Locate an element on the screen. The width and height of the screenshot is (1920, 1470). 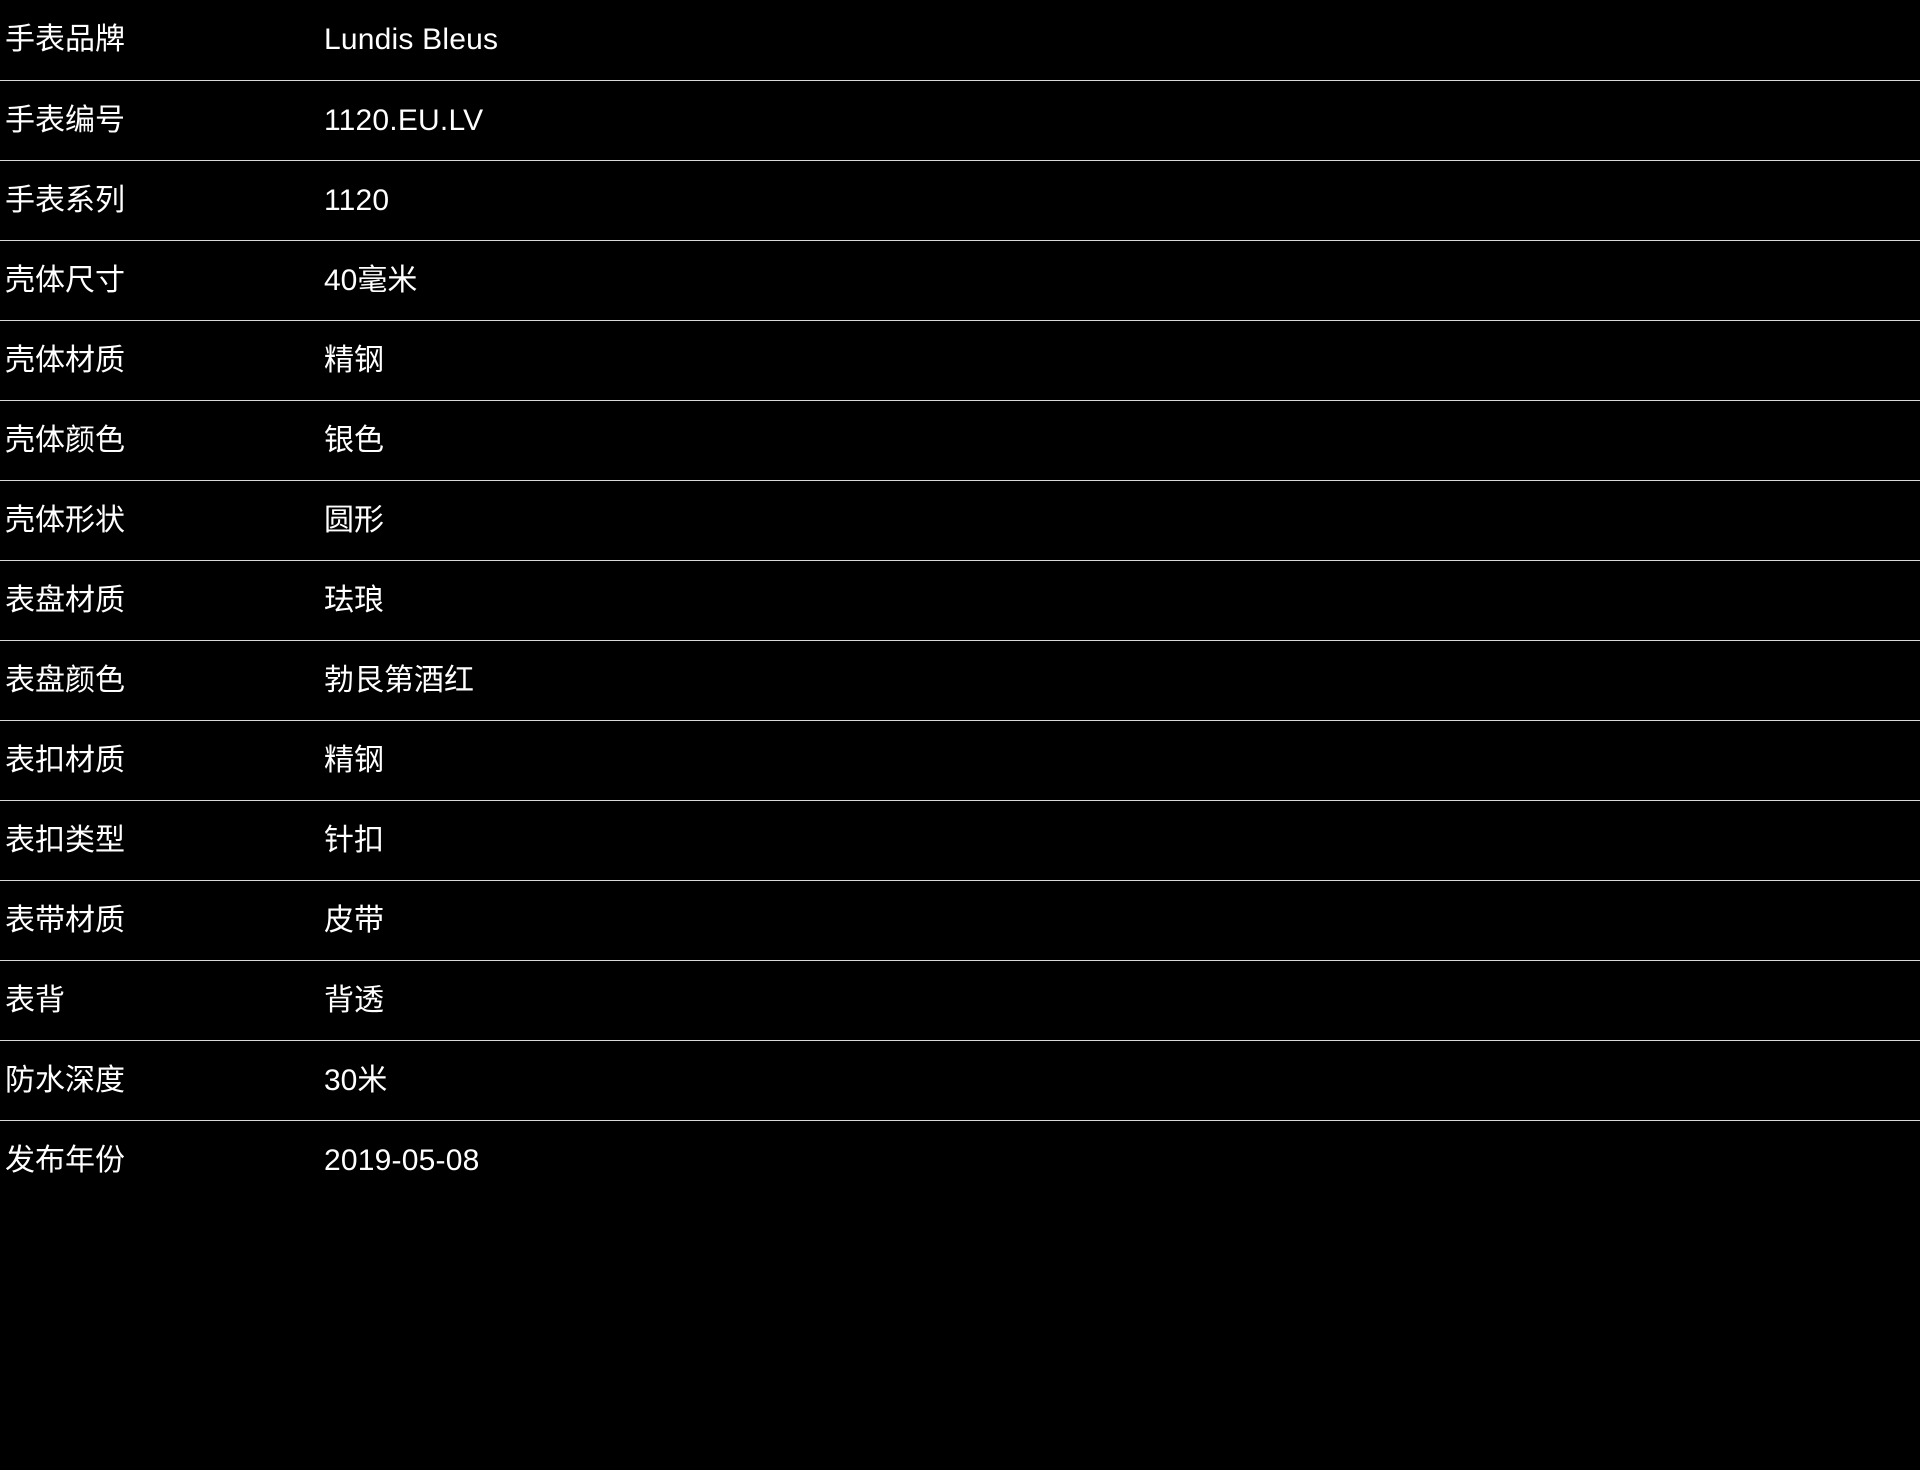
spec-value: 1120.EU.LV is located at coordinates (404, 120).